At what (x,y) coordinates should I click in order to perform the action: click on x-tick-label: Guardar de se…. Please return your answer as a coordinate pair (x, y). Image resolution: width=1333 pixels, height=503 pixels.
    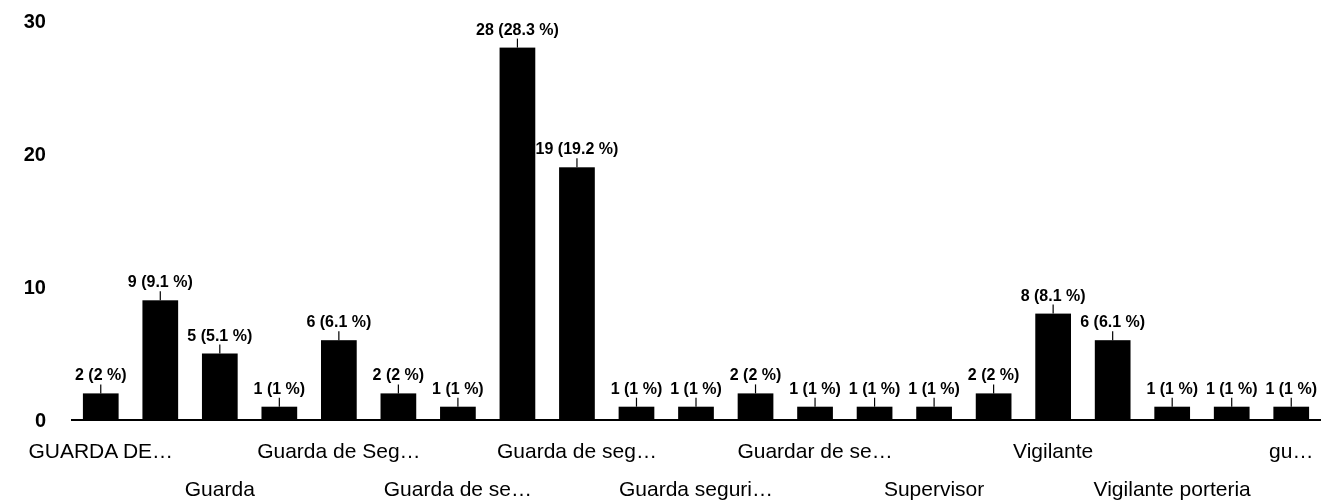
    Looking at the image, I should click on (815, 450).